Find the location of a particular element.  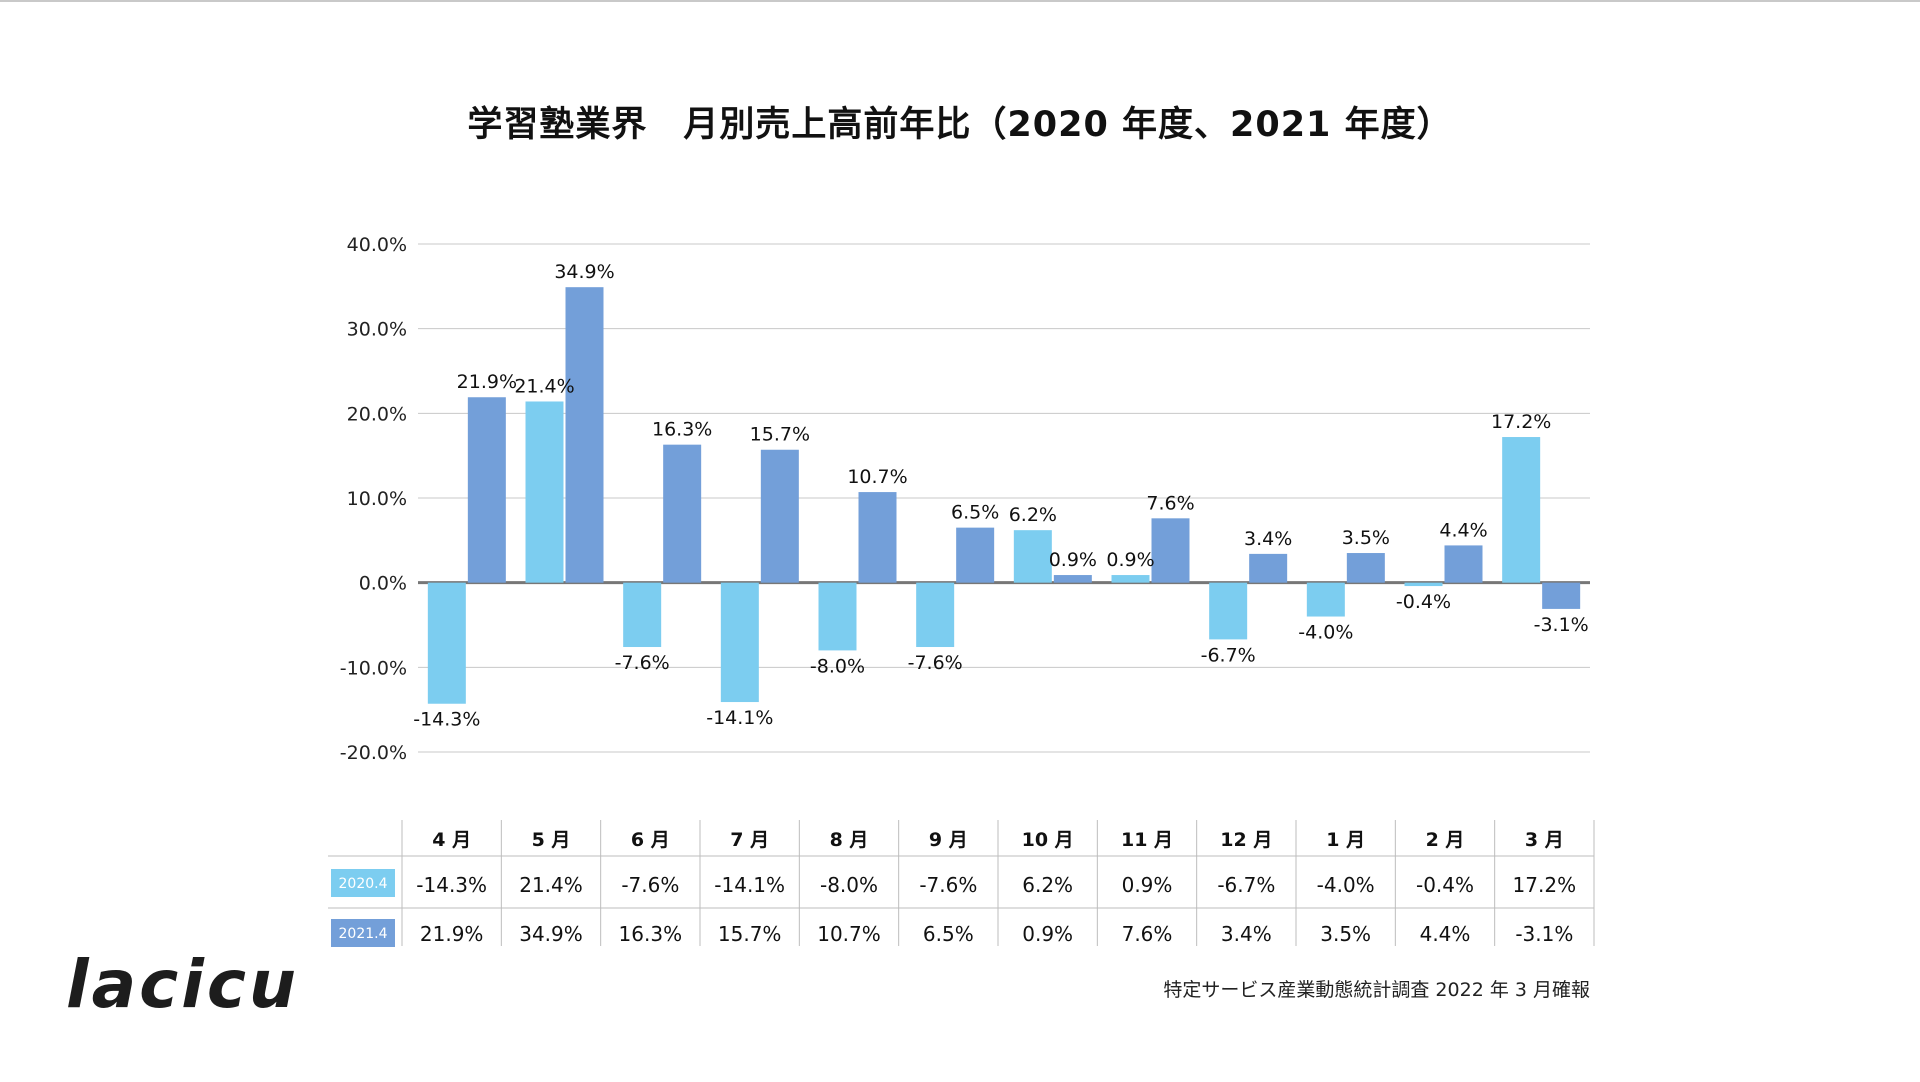

table-cell-2021: 21.9% is located at coordinates (452, 934).